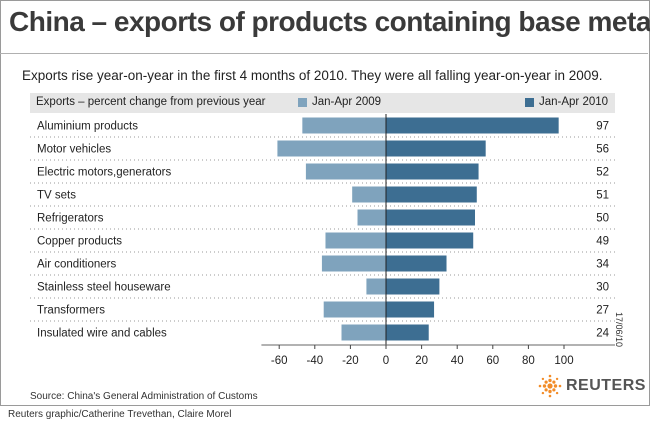 This screenshot has width=650, height=423. Describe the element at coordinates (602, 311) in the screenshot. I see `value-label: 27` at that location.